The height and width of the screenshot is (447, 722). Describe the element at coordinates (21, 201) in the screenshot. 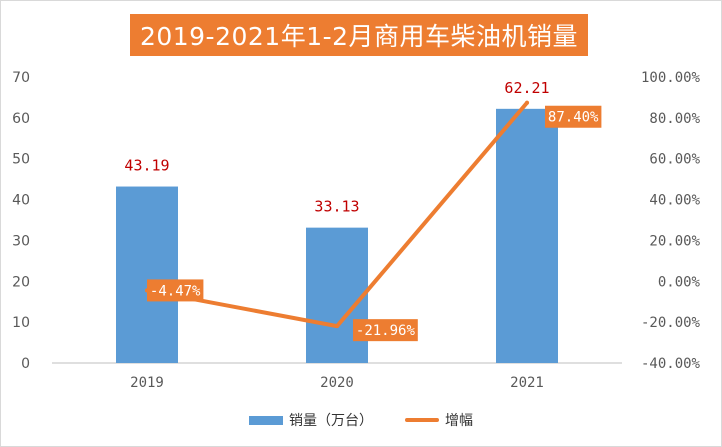

I see `y-left-tick-label: 40` at that location.